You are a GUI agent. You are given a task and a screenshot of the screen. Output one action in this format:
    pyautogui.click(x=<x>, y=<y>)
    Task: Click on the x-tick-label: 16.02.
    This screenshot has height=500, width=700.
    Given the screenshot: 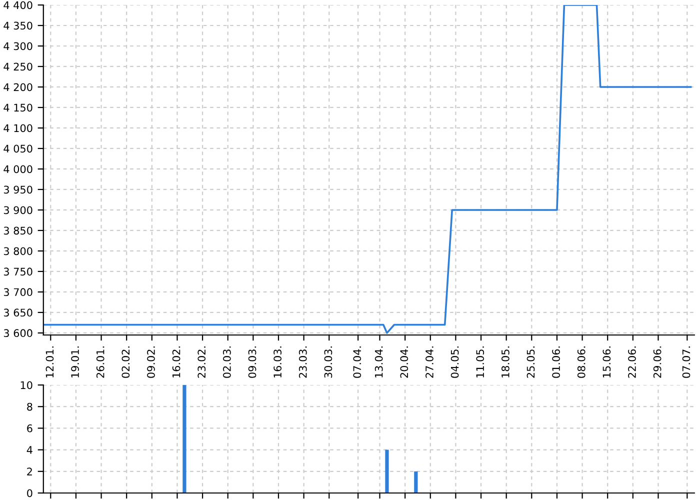 What is the action you would take?
    pyautogui.click(x=176, y=362)
    